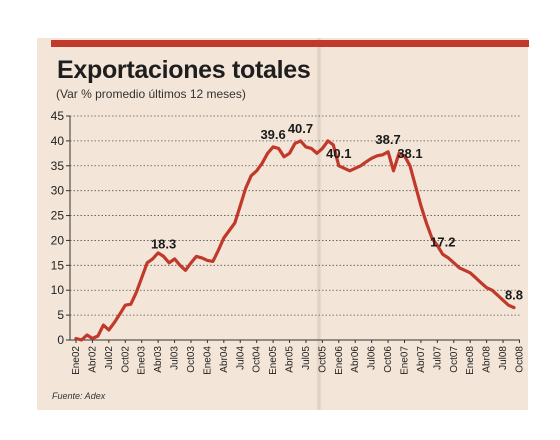  I want to click on x-tick-label: Abr08, so click(487, 359).